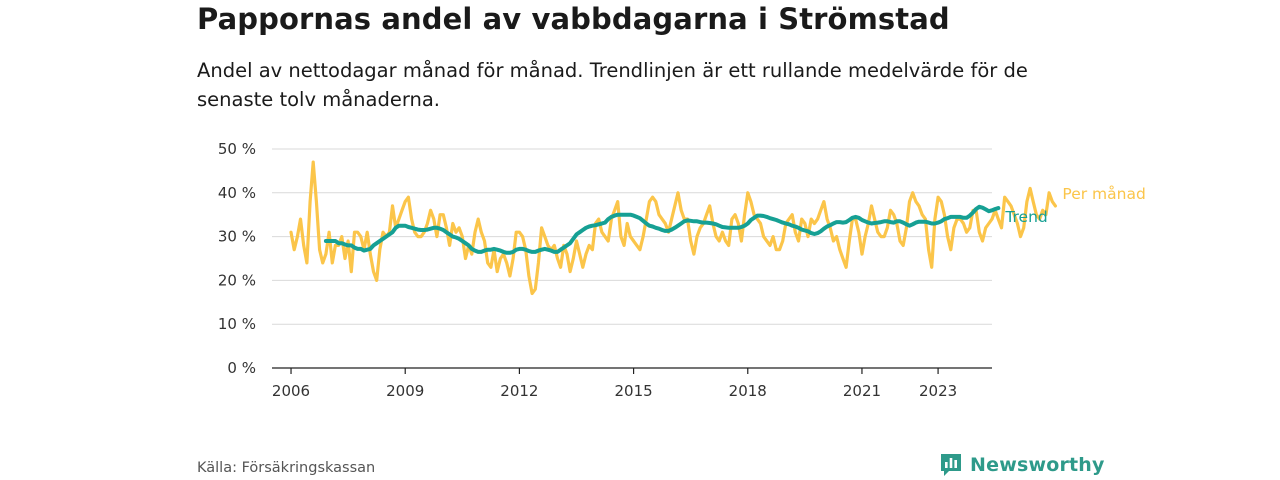  I want to click on newsworthy-logo-icon, so click(951, 465).